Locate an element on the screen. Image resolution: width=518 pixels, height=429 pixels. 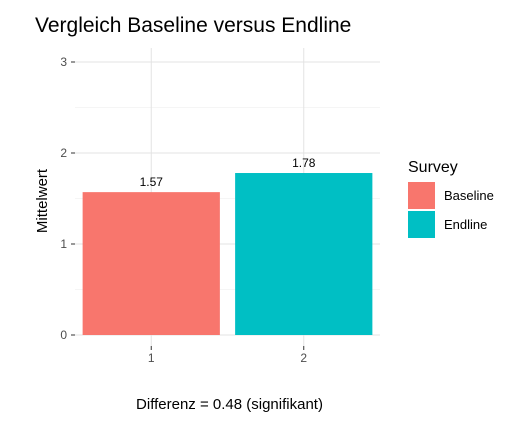
chart-title: Vergleich Baseline versus Endline is located at coordinates (193, 25).